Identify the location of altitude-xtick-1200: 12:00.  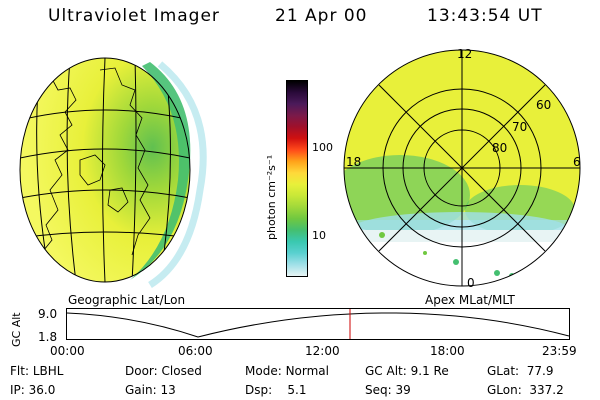
(322, 351).